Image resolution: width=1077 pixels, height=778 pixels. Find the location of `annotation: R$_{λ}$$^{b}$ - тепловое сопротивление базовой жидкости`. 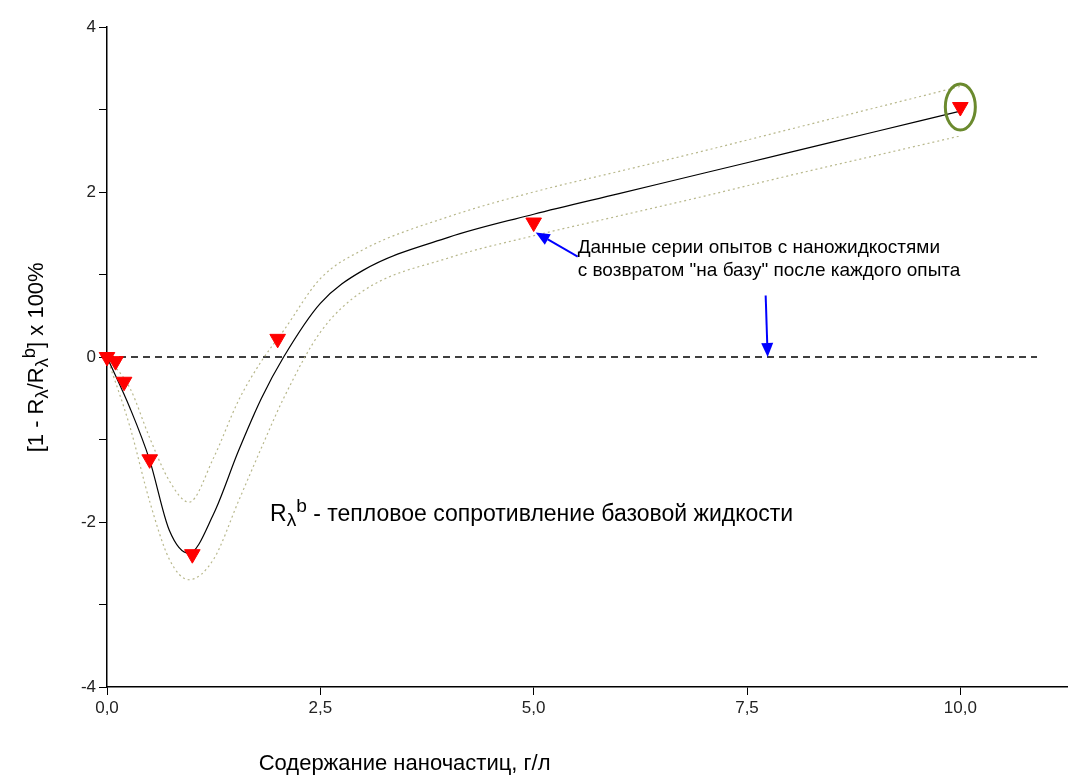

annotation: R$_{λ}$$^{b}$ - тепловое сопротивление базовой жидкости is located at coordinates (532, 513).